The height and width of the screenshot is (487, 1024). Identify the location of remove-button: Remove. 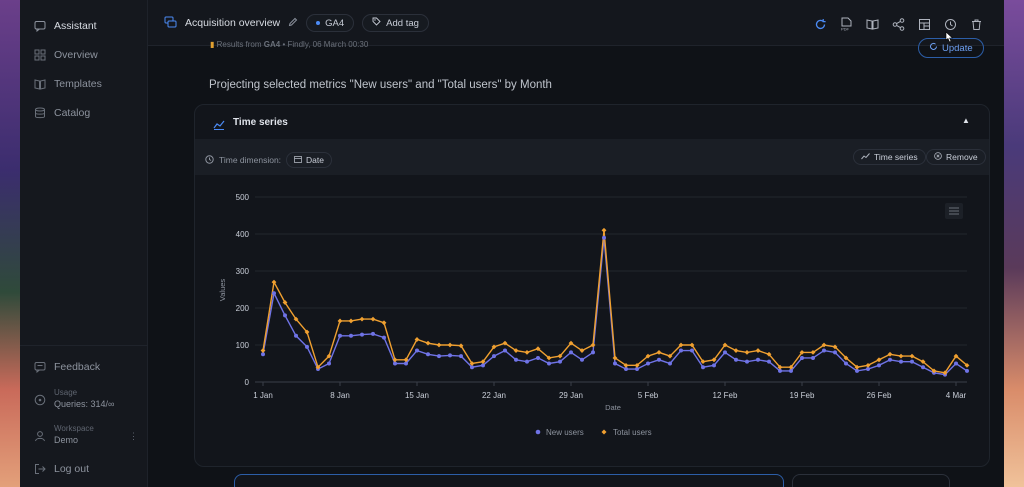
(956, 157).